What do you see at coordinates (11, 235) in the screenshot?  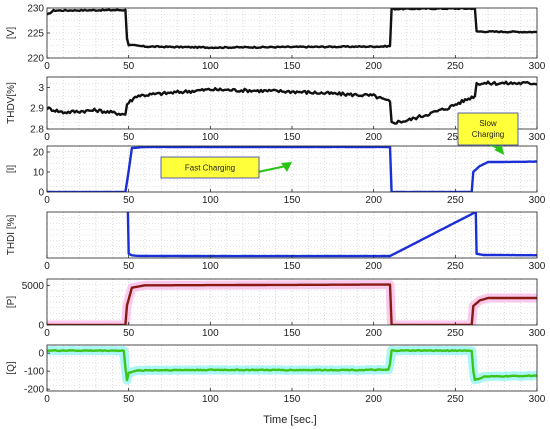 I see `y-axis-label: THDI [%]` at bounding box center [11, 235].